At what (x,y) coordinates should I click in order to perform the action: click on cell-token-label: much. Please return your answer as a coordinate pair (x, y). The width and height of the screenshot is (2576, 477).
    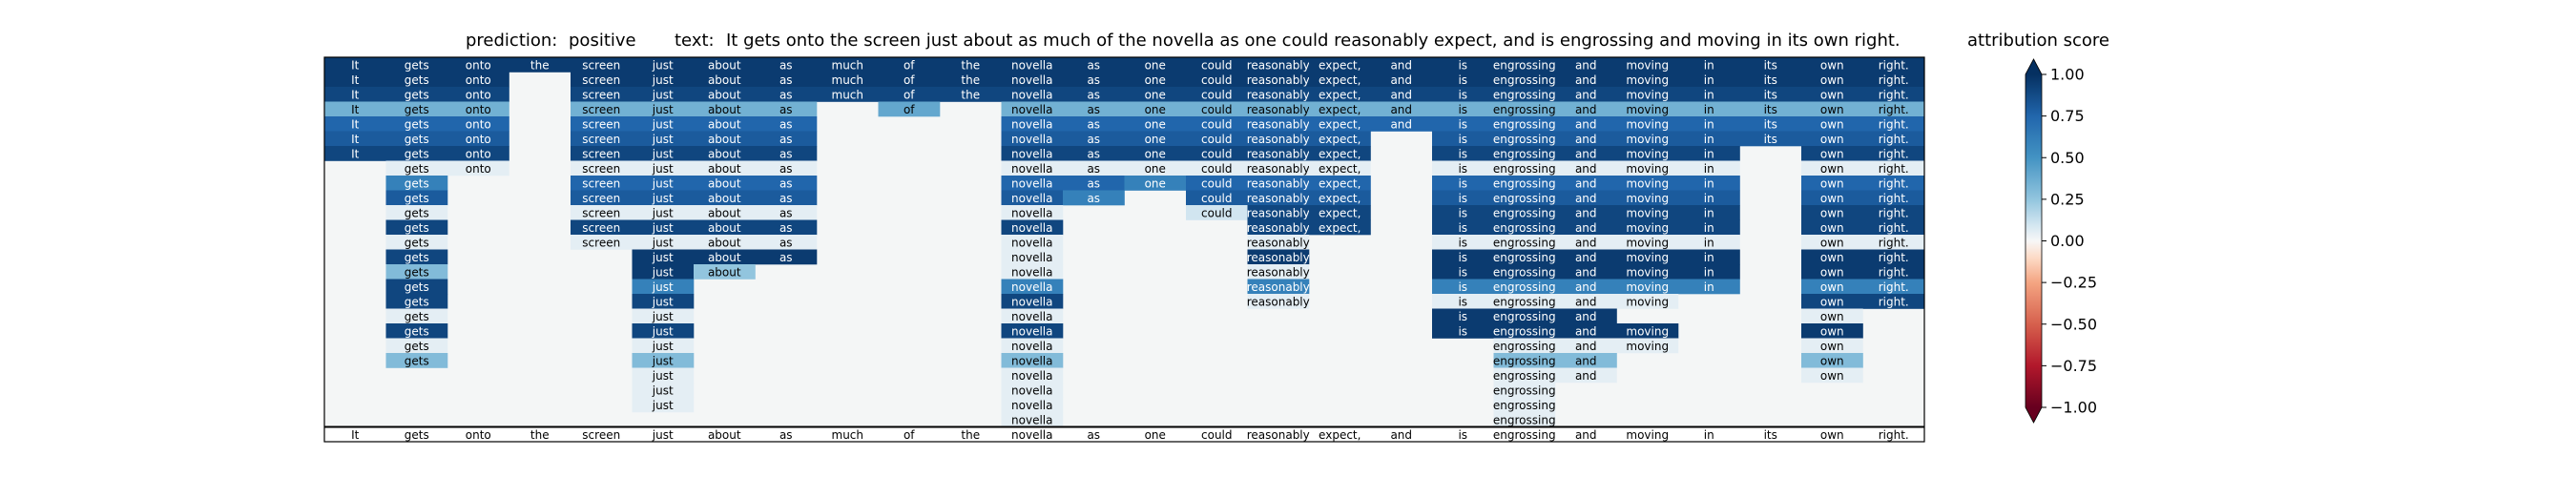
    Looking at the image, I should click on (848, 65).